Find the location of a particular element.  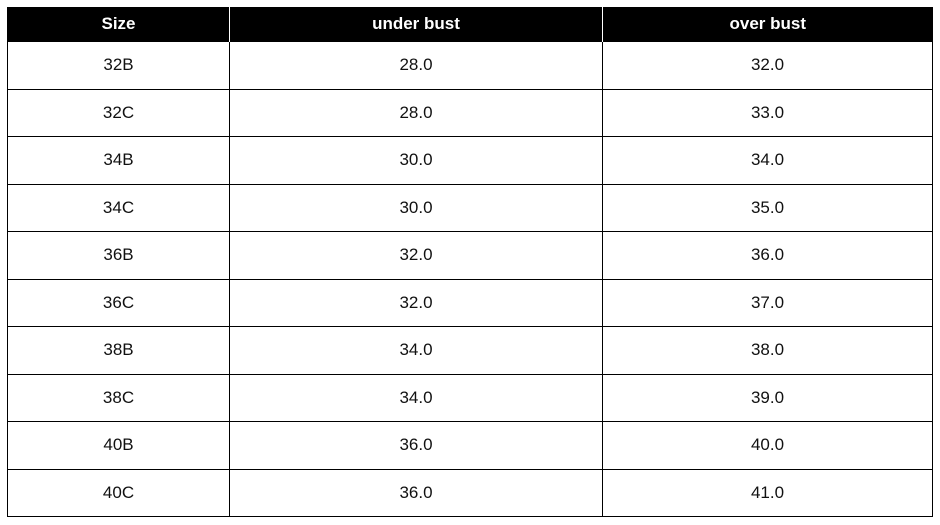

over-bust-cell: 32.0 is located at coordinates (767, 65).